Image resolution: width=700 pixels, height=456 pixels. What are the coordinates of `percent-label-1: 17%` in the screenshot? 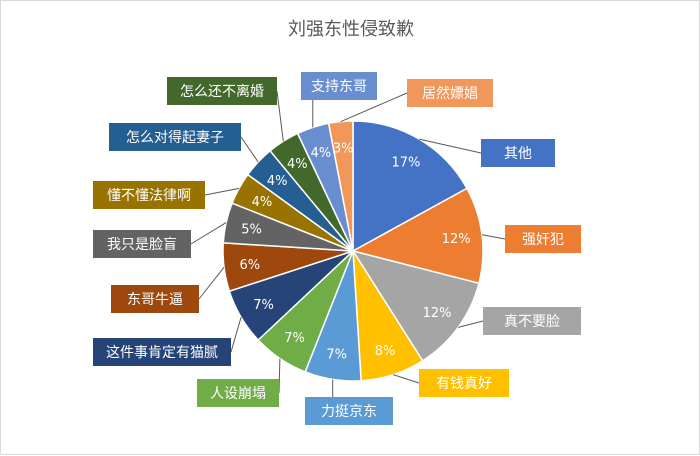 It's located at (405, 163).